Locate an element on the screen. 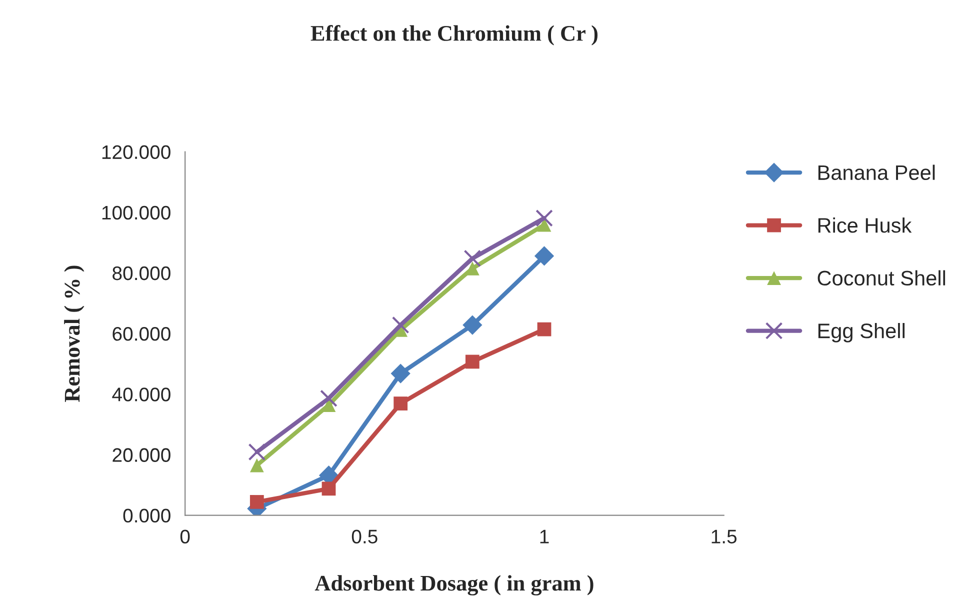 This screenshot has width=969, height=612. y-tick-label: 80.000 is located at coordinates (141, 273).